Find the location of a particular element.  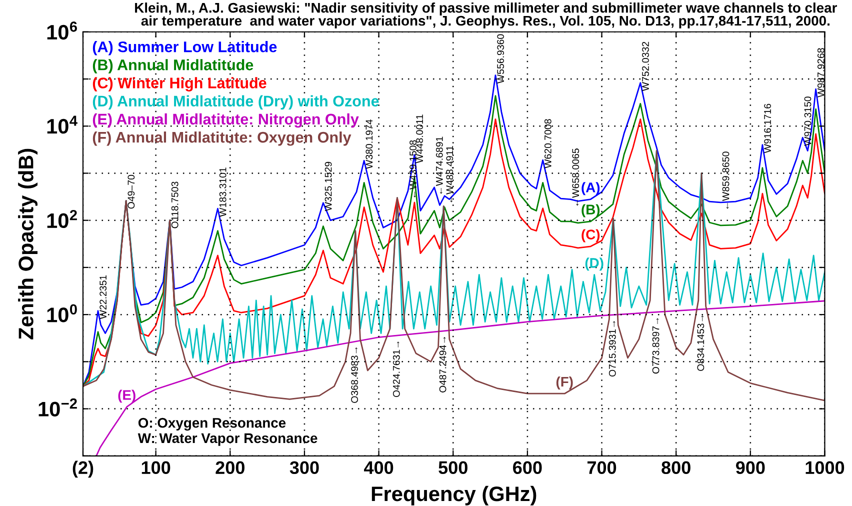

text: (B) Annual Midlatitude is located at coordinates (173, 66).